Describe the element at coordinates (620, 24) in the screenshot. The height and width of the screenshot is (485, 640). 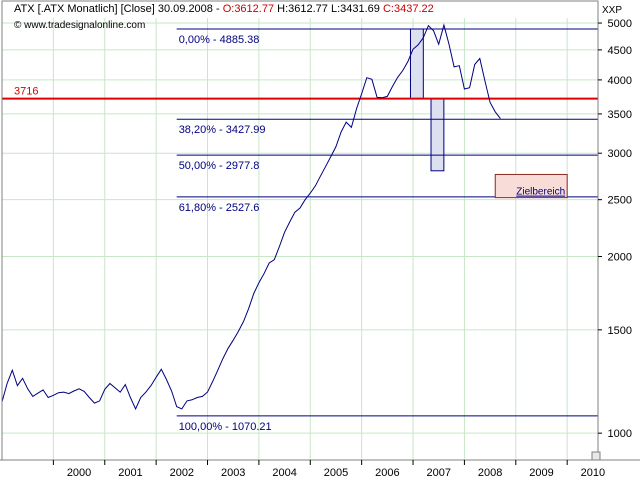
I see `y-tick-label: 5000` at that location.